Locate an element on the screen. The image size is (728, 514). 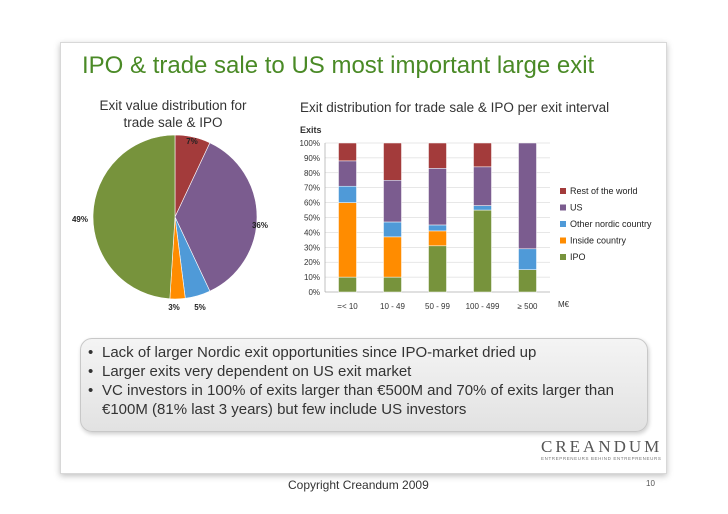
legend-label: Rest of the world is located at coordinates (604, 191).